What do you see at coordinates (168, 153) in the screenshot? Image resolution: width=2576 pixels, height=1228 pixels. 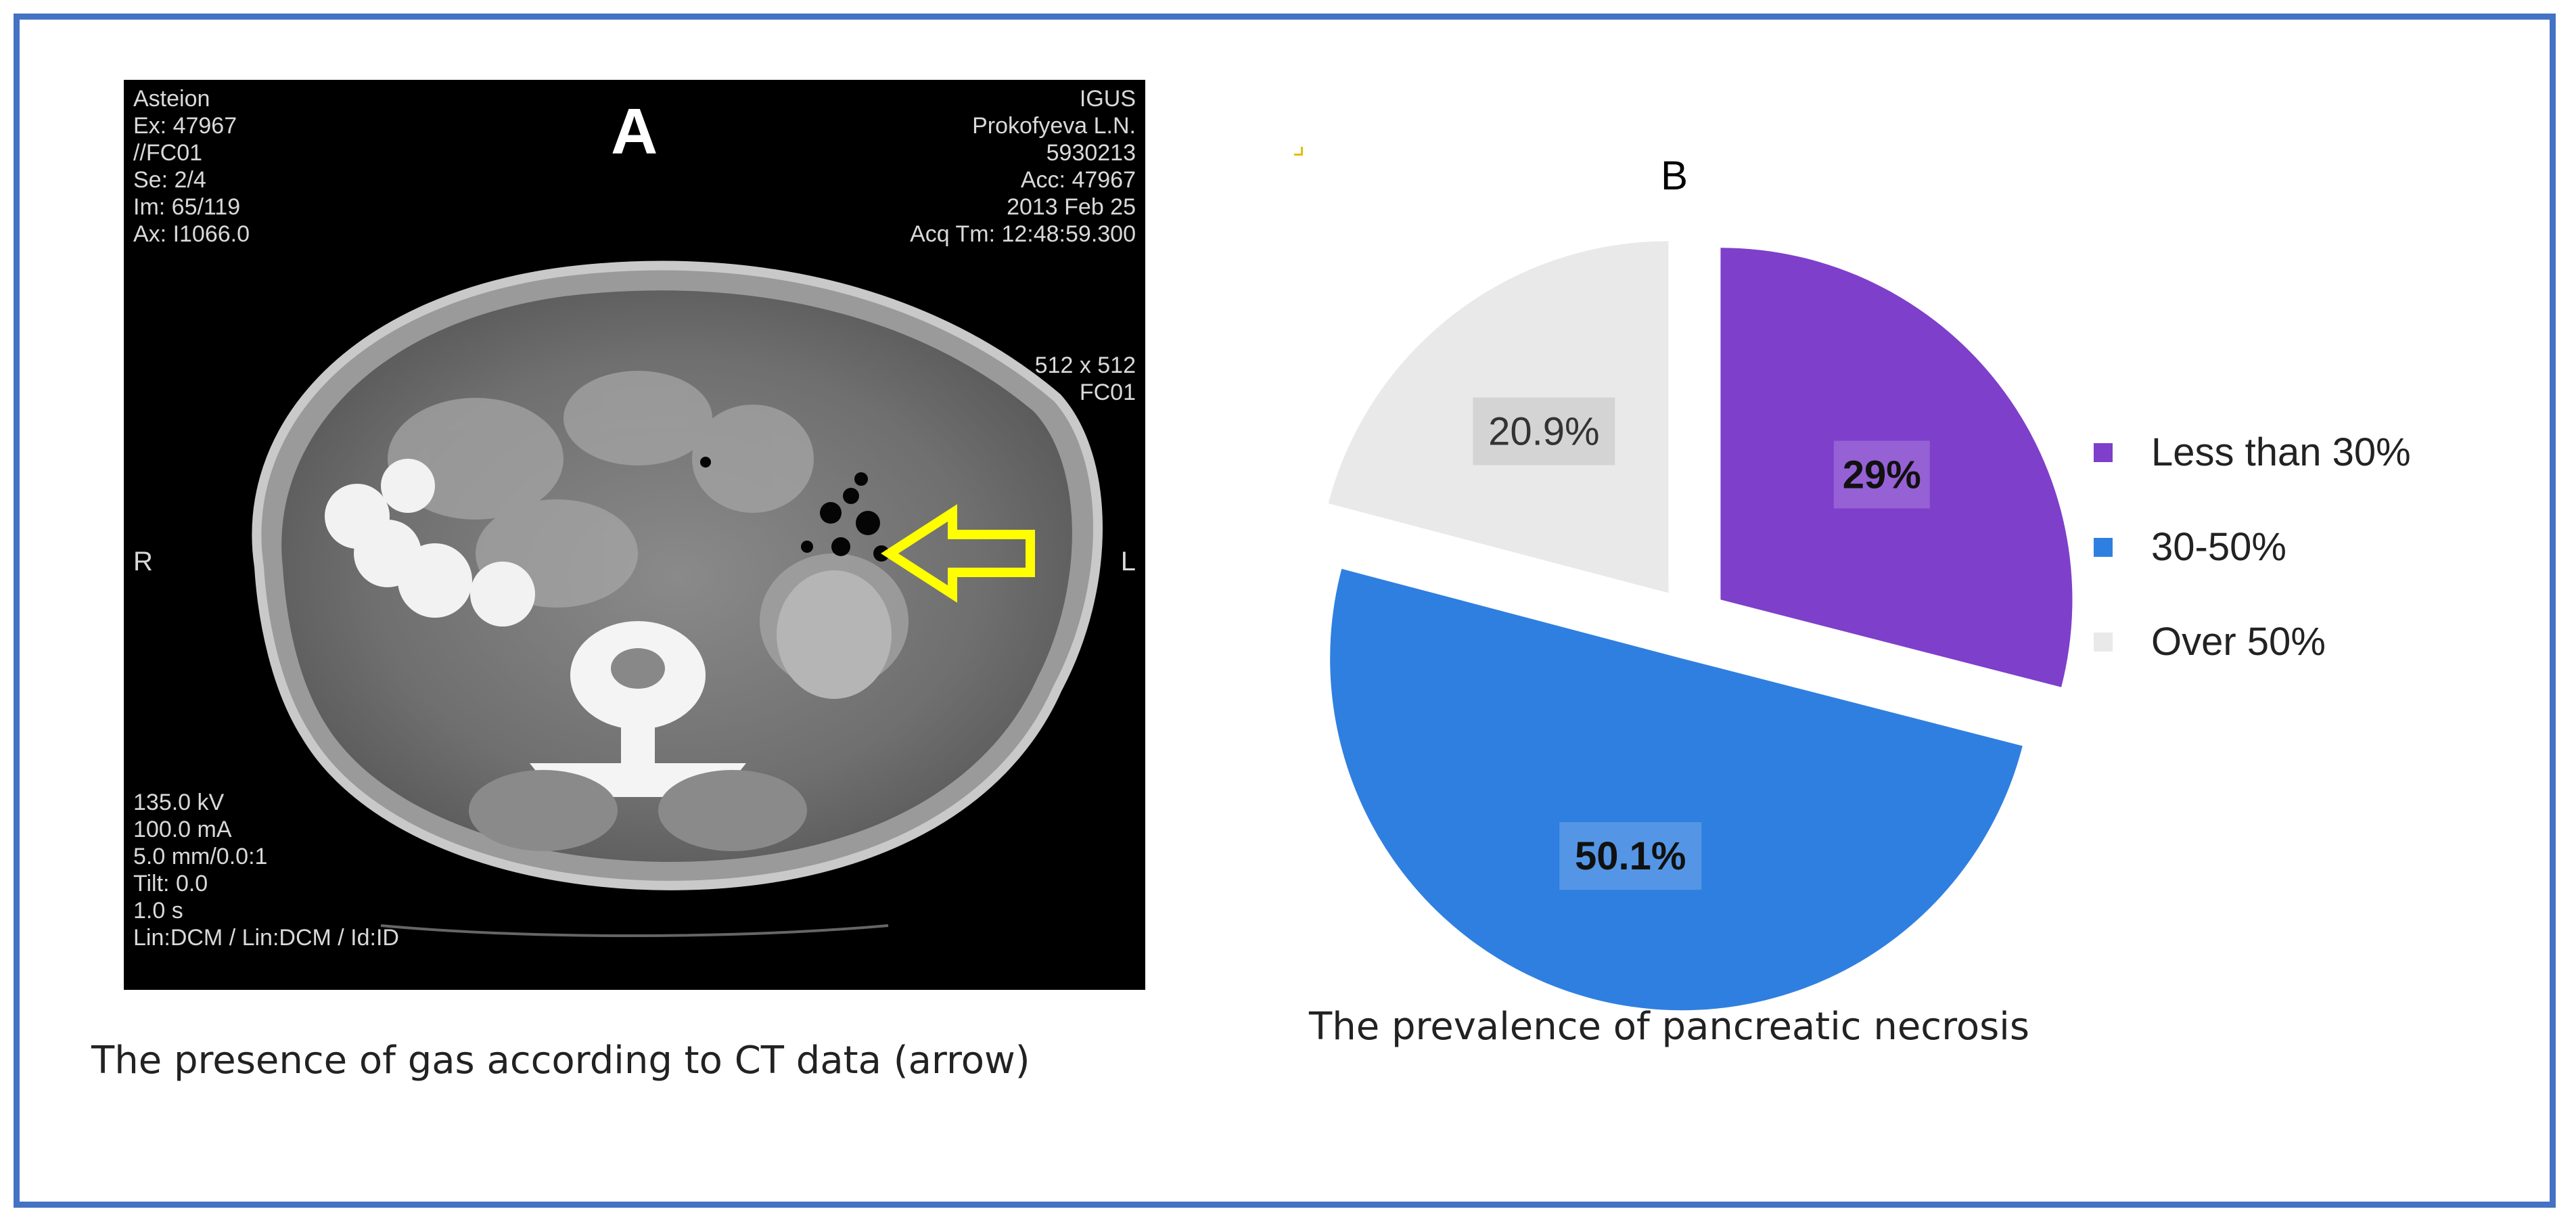 I see `ct-overlay-line: //FC01` at bounding box center [168, 153].